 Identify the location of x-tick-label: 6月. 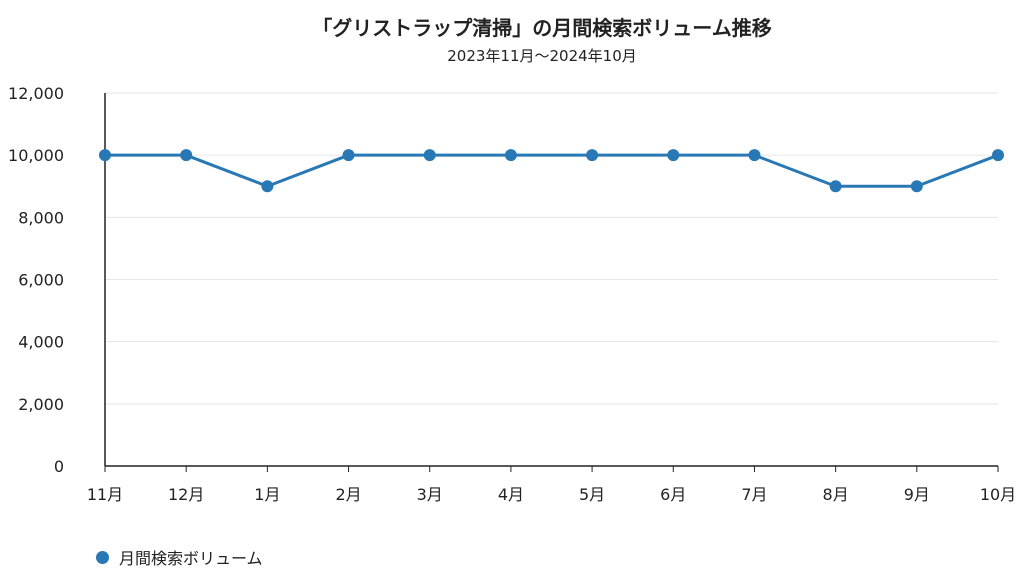
(673, 494).